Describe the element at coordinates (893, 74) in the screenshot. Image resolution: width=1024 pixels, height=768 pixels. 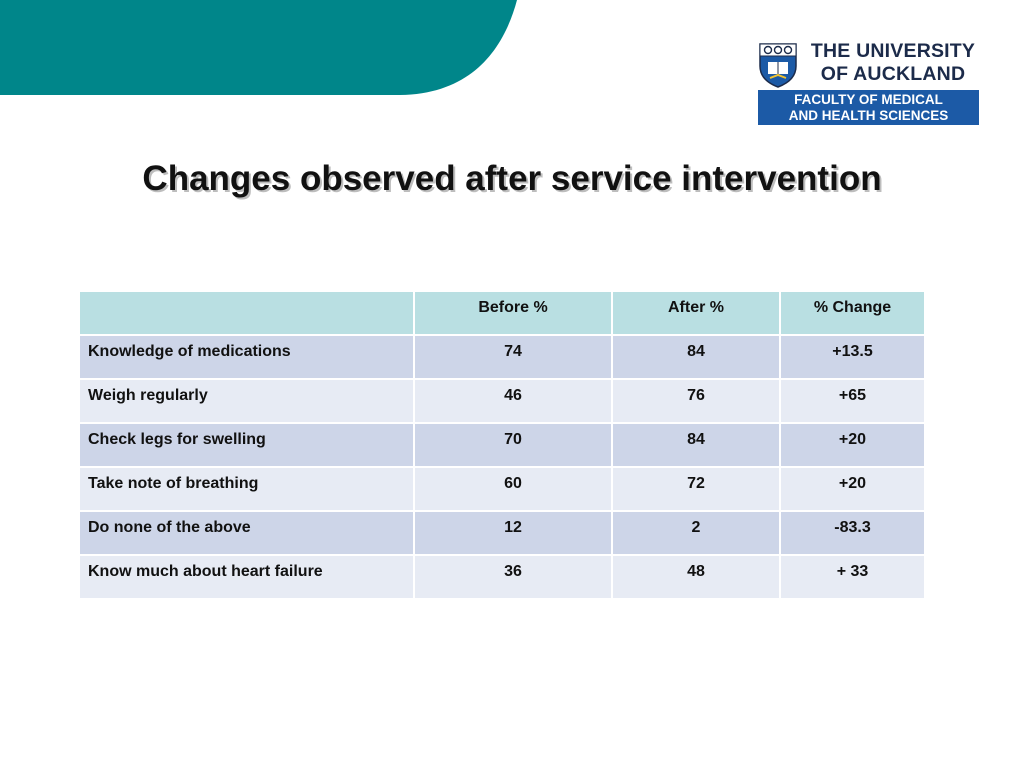
I see `university-name-line2: OF AUCKLAND` at that location.